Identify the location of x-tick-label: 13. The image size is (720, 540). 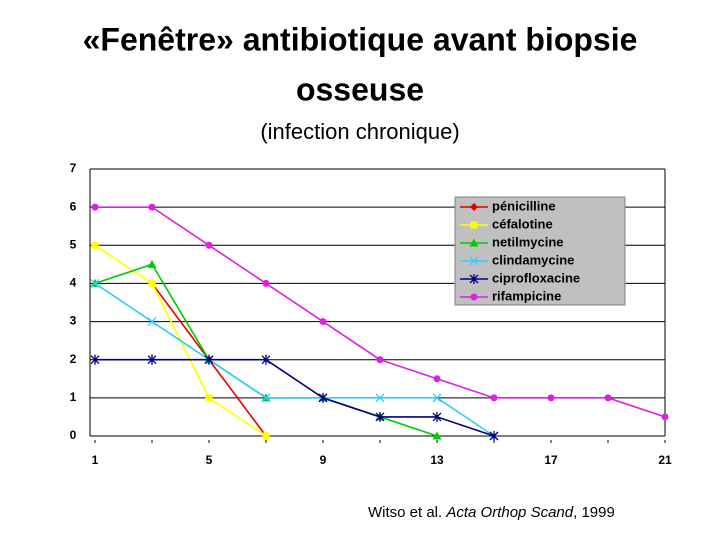
(437, 460).